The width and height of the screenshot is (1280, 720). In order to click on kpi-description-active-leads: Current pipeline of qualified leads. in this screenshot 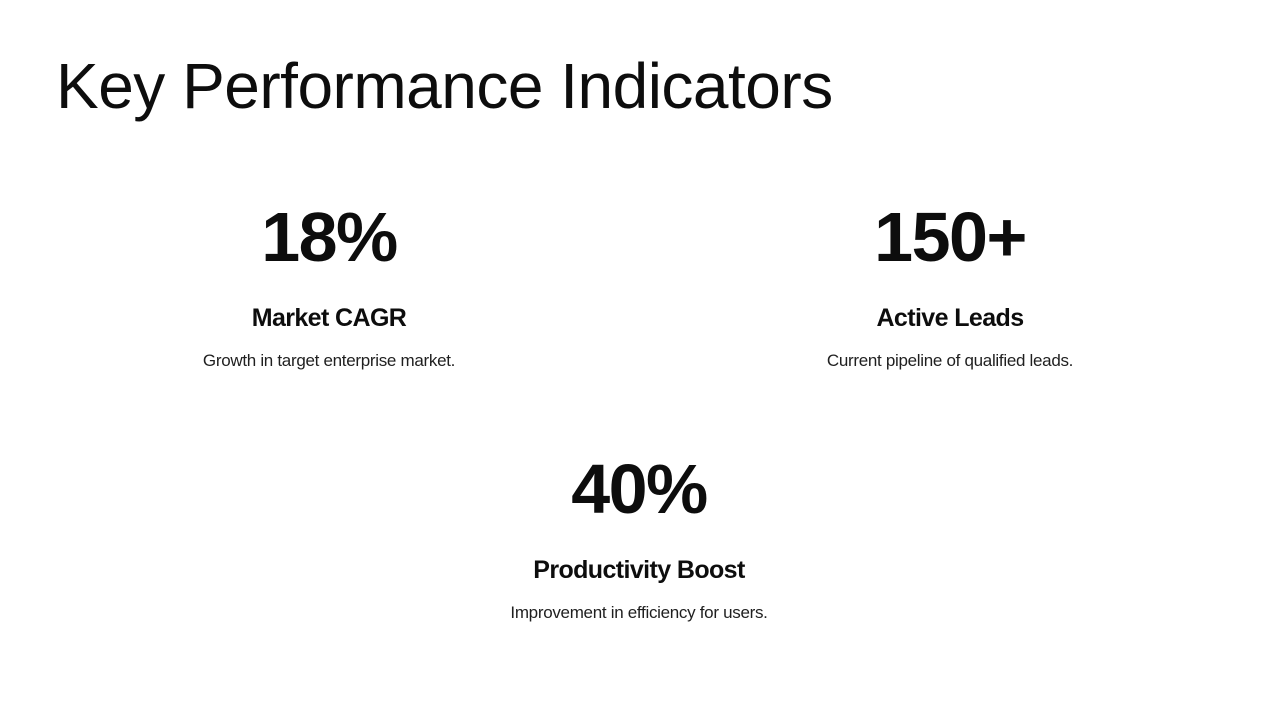, I will do `click(950, 360)`.